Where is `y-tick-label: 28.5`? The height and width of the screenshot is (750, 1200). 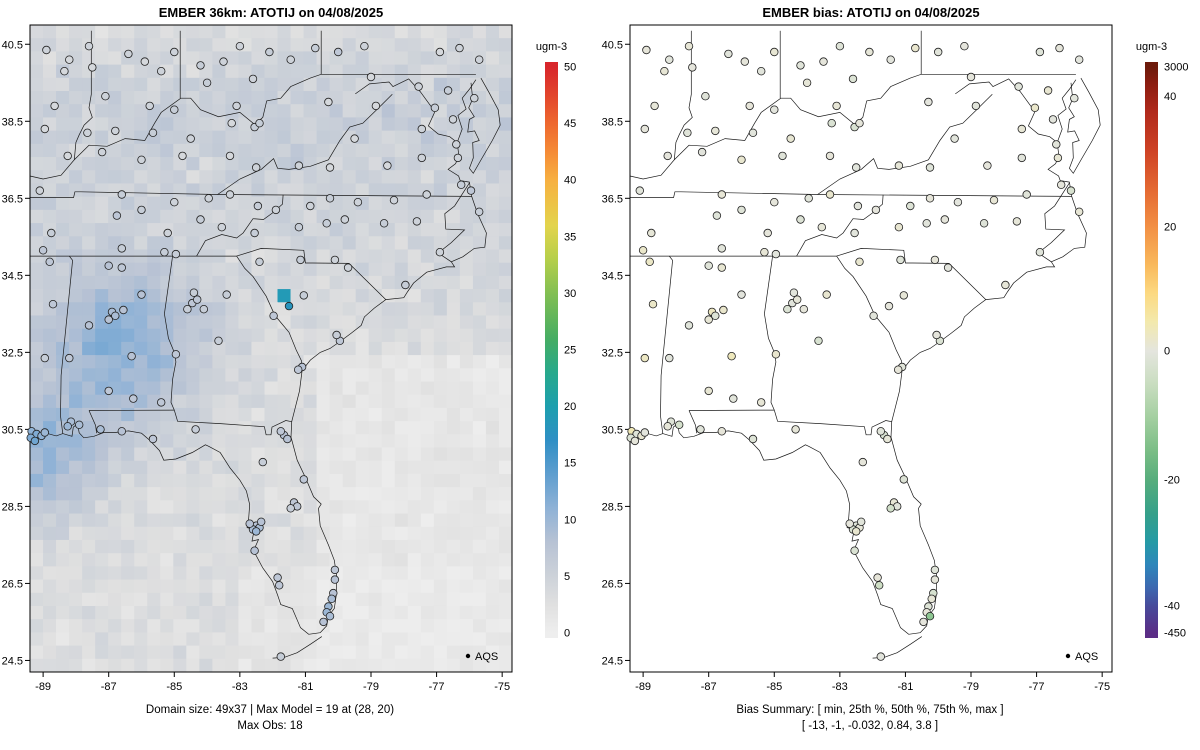 y-tick-label: 28.5 is located at coordinates (12, 507).